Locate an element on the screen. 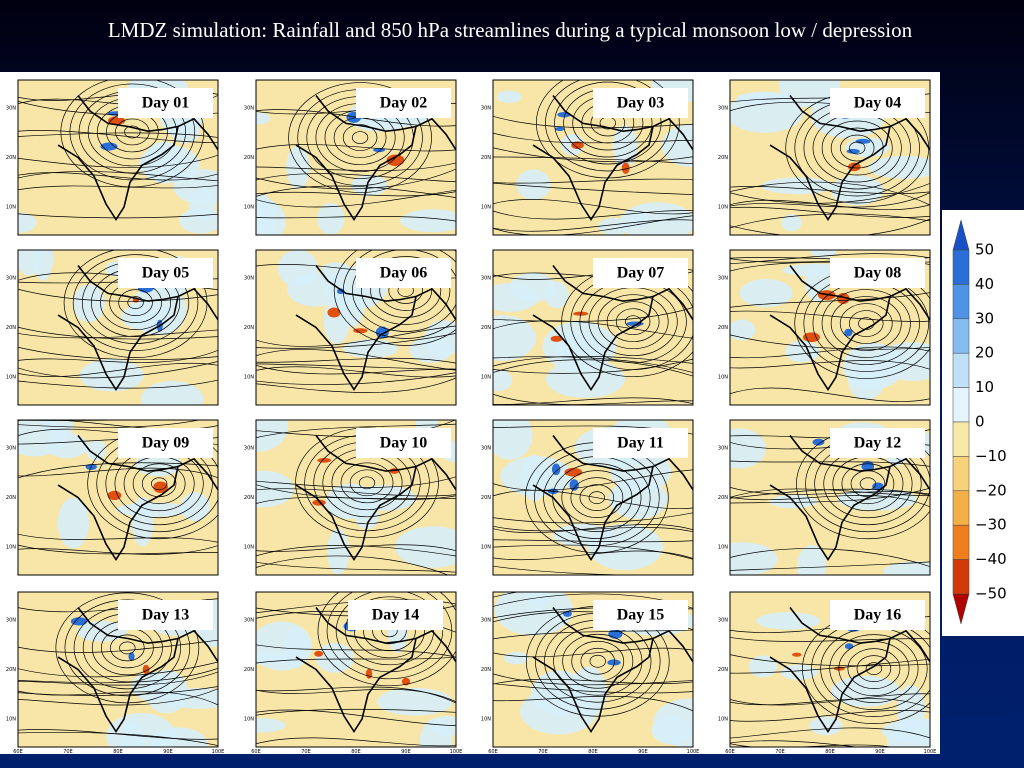  day-label: Day 15 is located at coordinates (641, 615).